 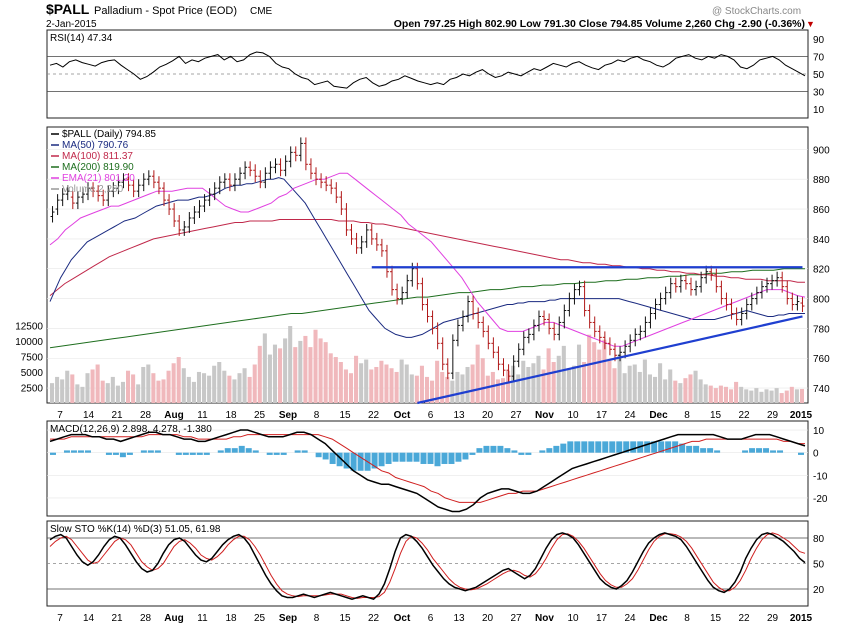 I want to click on symbol-title: $PALL, so click(x=68, y=9).